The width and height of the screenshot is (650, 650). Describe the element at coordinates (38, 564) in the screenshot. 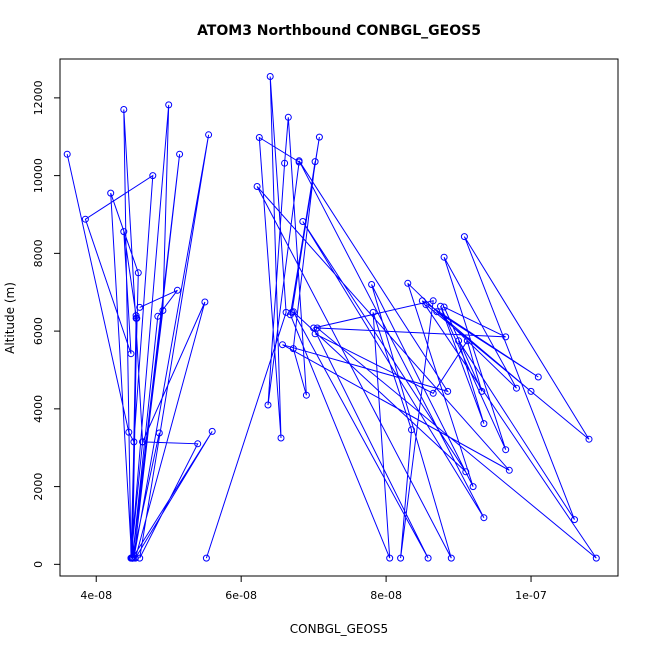

I see `y-tick-label: 0` at that location.